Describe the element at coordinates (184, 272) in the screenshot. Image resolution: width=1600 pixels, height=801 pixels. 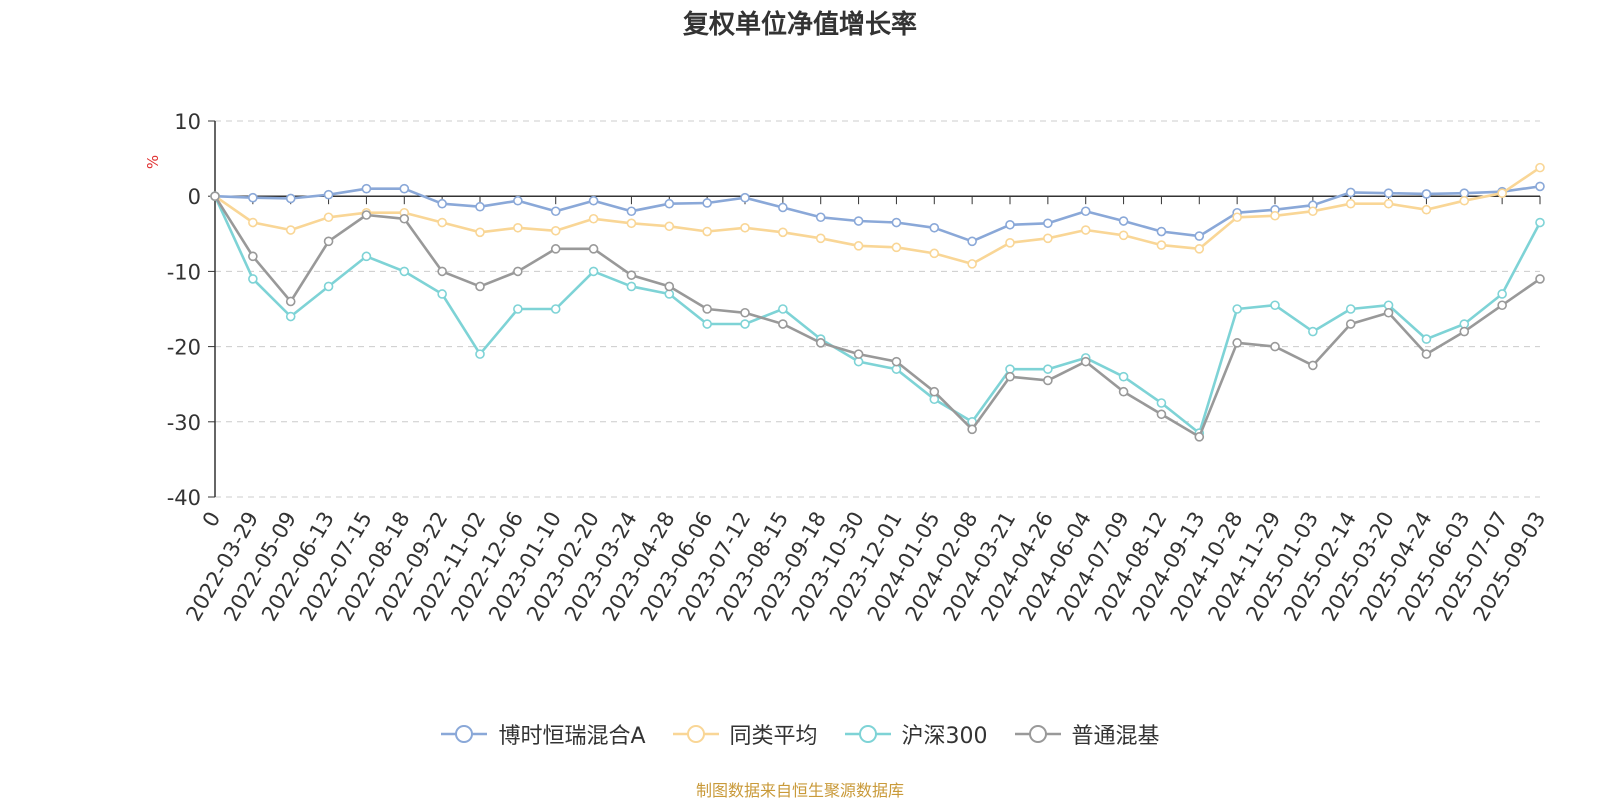
I see `y-tick-label: -10` at that location.